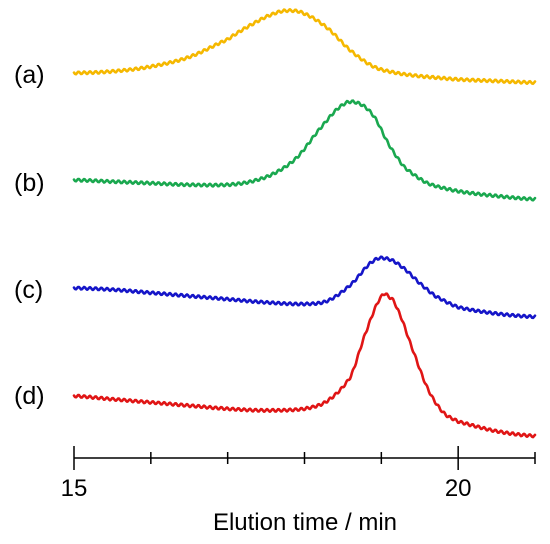  Describe the element at coordinates (458, 488) in the screenshot. I see `tick-label-20: 20` at that location.